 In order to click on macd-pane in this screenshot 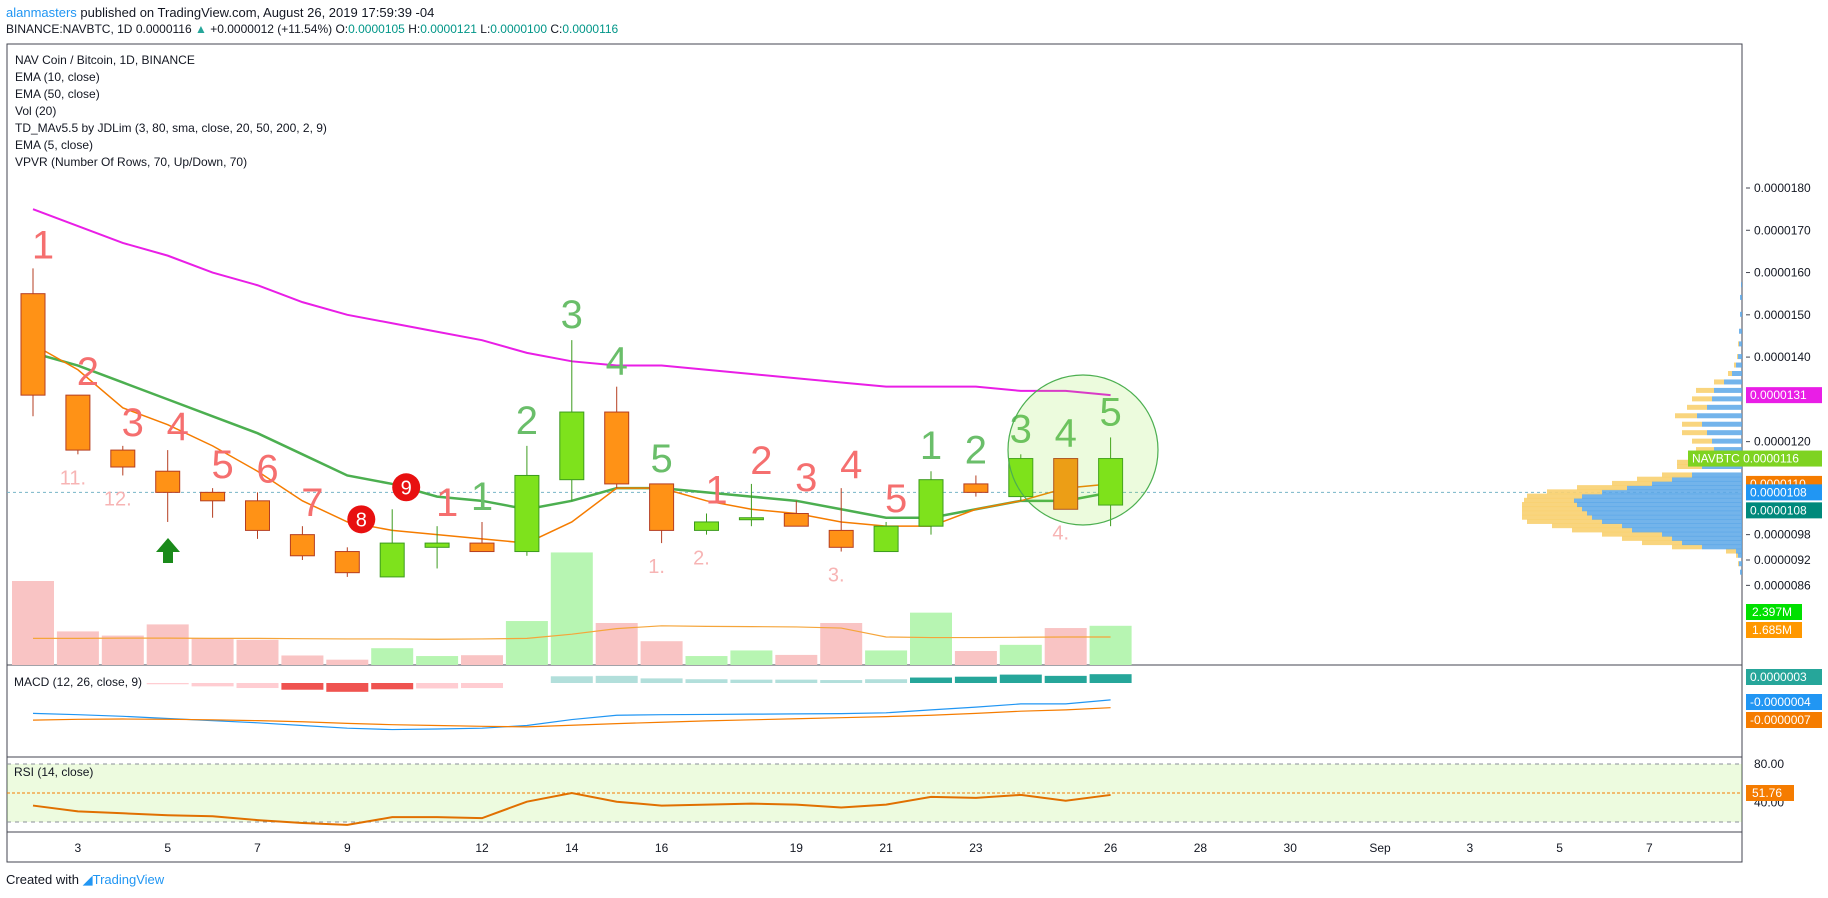, I will do `click(582, 702)`.